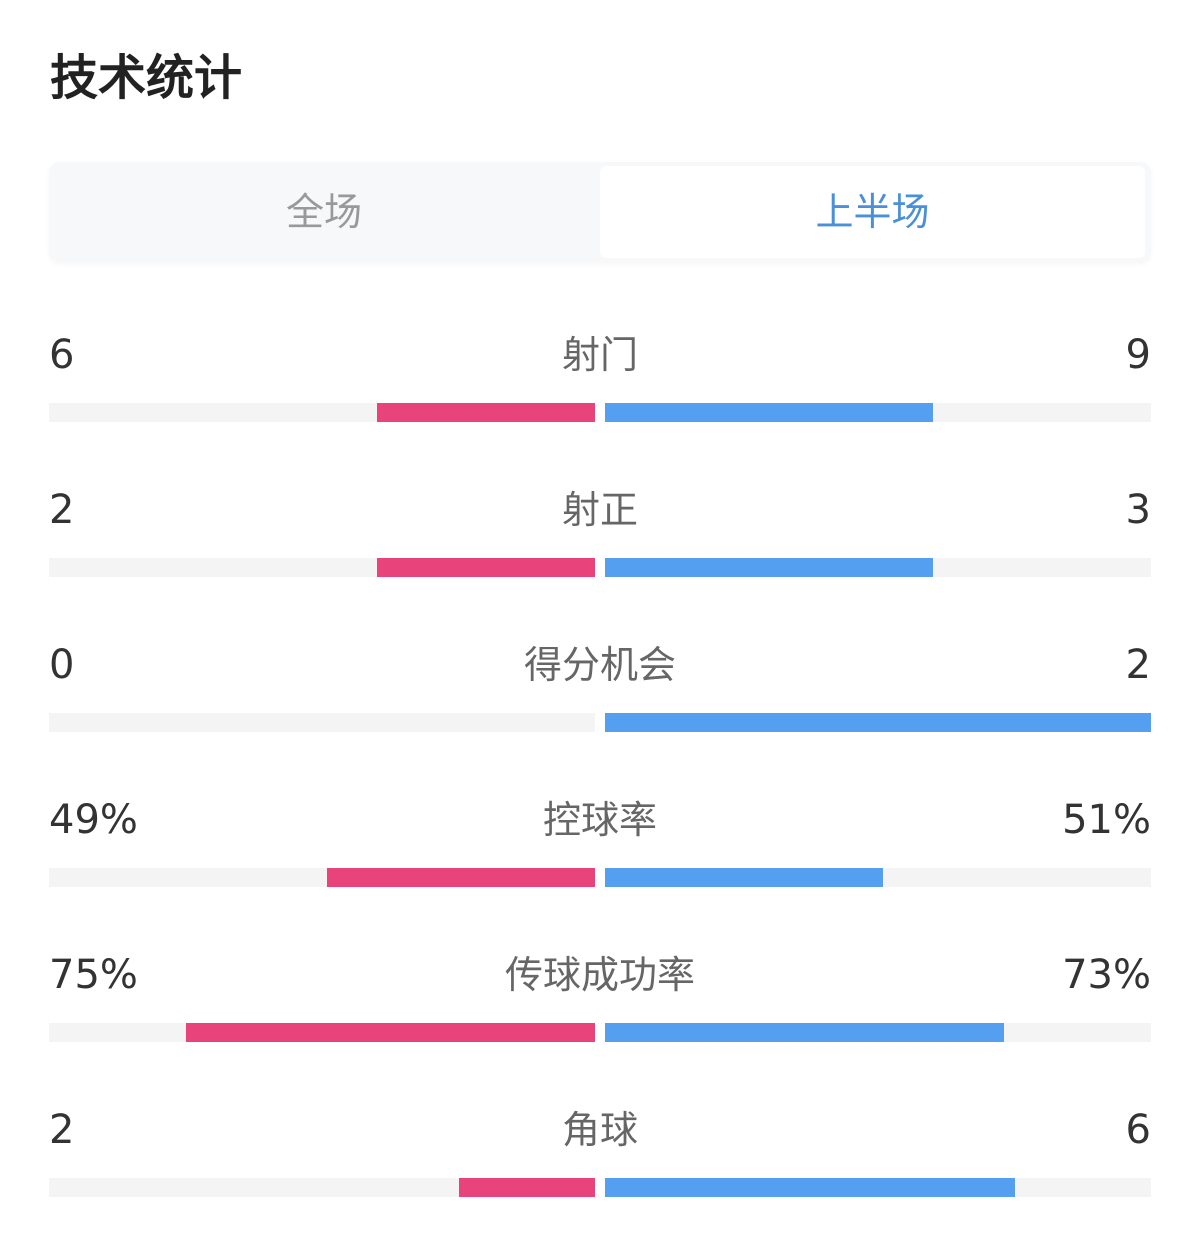 This screenshot has width=1200, height=1235. Describe the element at coordinates (146, 78) in the screenshot. I see `page-title: 技术统计` at that location.